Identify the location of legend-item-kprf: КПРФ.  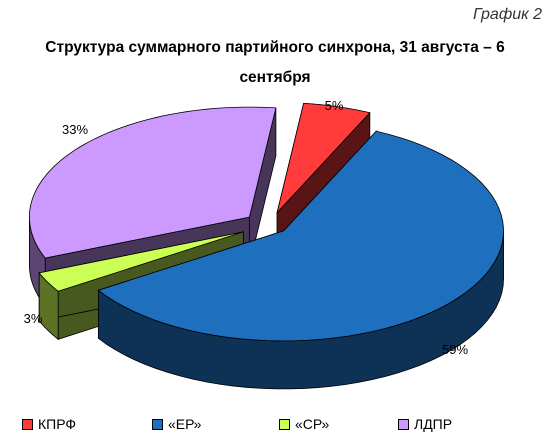
(49, 424).